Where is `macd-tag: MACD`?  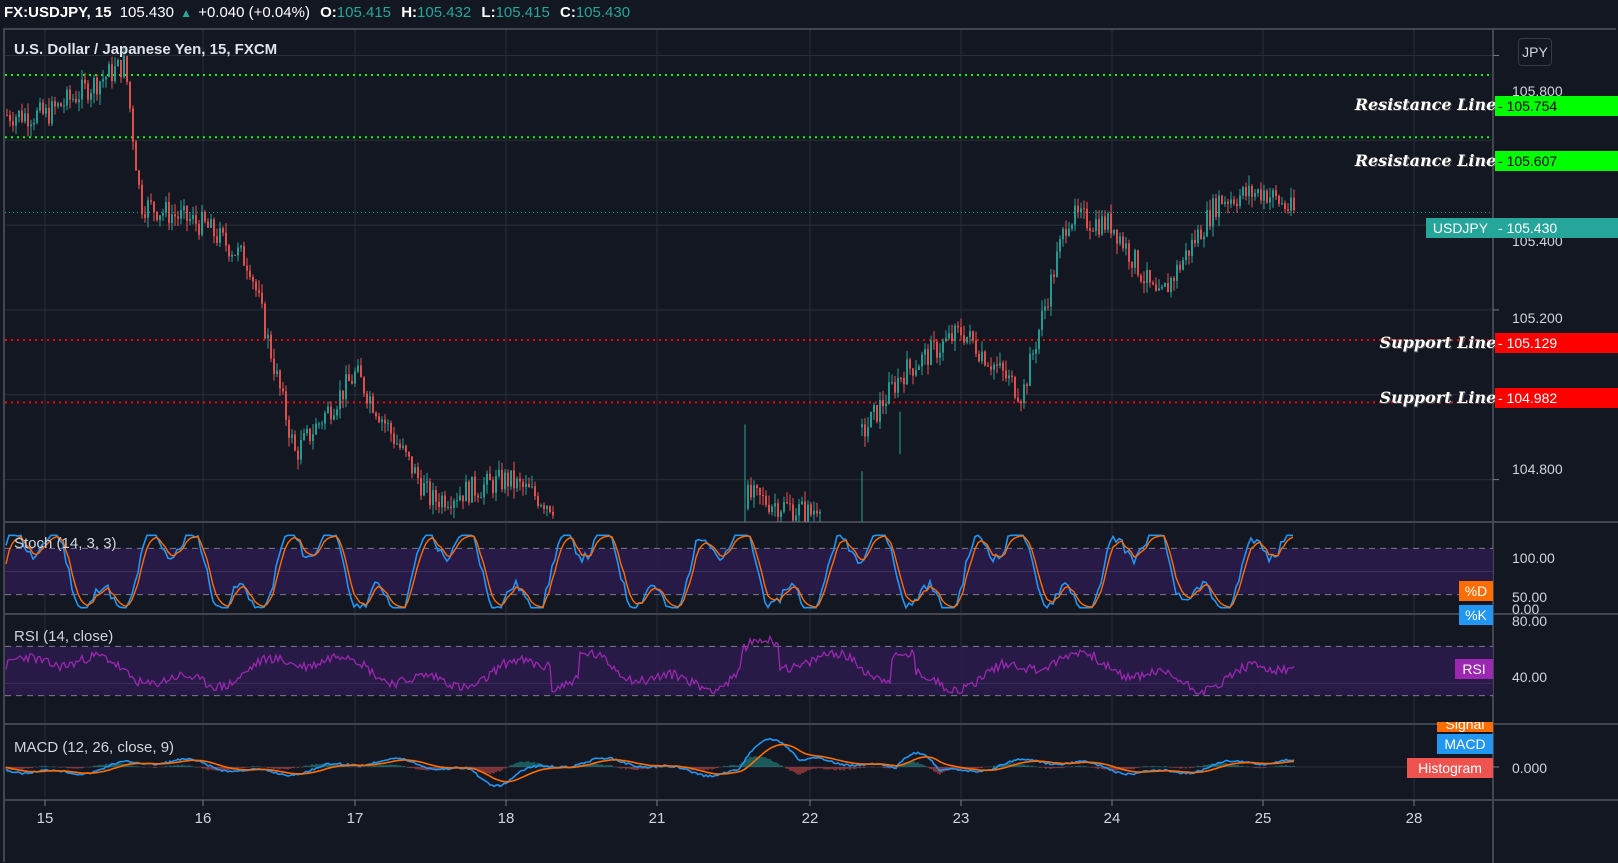 macd-tag: MACD is located at coordinates (1465, 744).